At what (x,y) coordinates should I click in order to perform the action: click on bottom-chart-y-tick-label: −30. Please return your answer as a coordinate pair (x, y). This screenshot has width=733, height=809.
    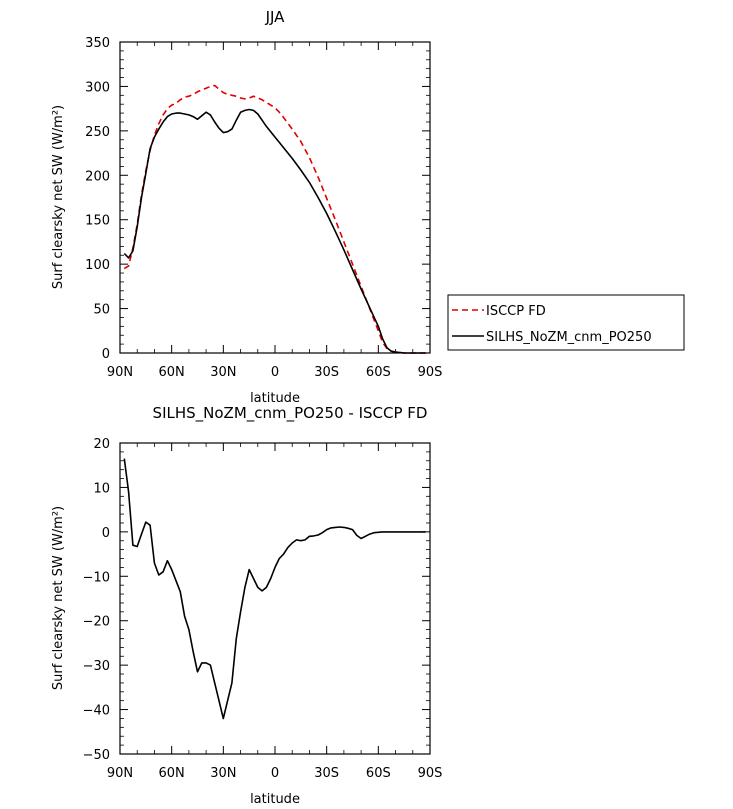
    Looking at the image, I should click on (96, 666).